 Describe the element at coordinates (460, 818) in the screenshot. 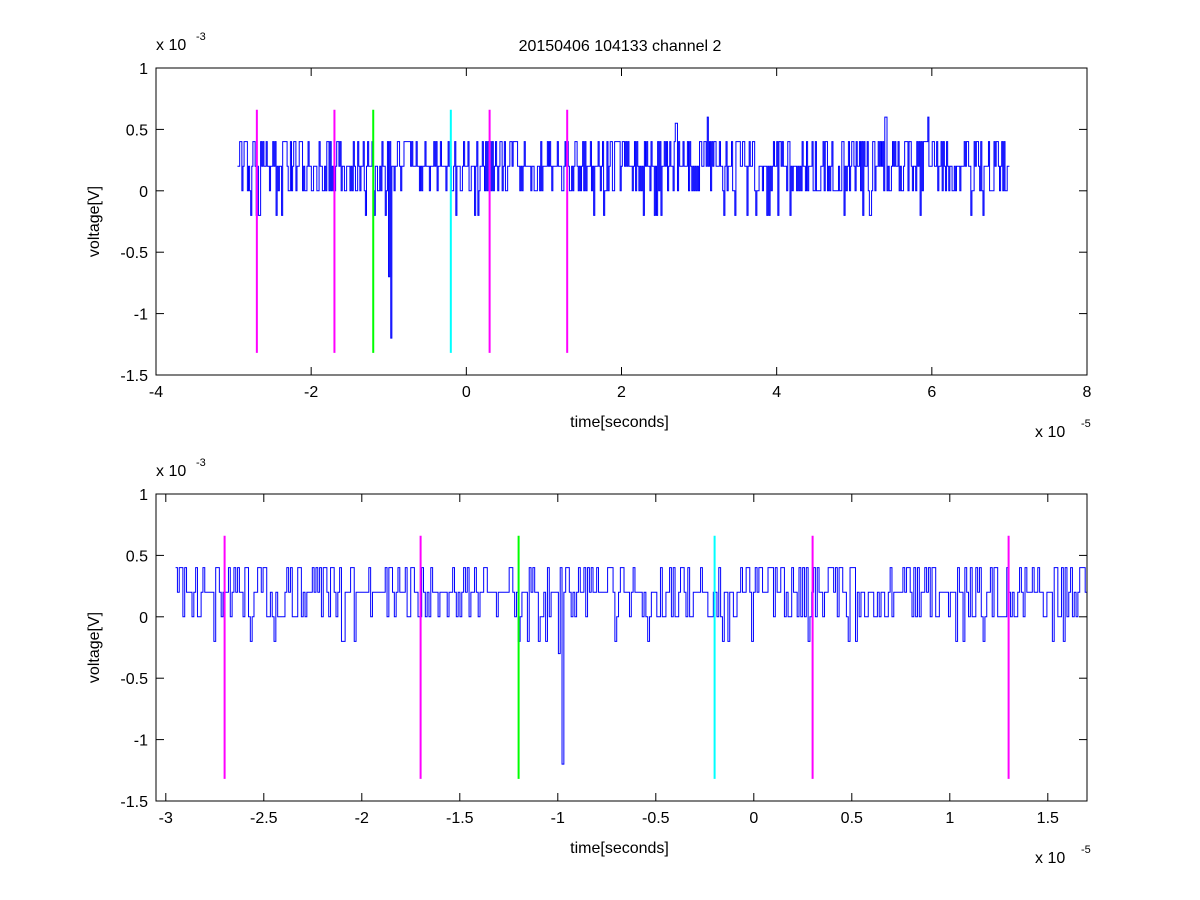

I see `x-tick-label-3: -1.5` at that location.